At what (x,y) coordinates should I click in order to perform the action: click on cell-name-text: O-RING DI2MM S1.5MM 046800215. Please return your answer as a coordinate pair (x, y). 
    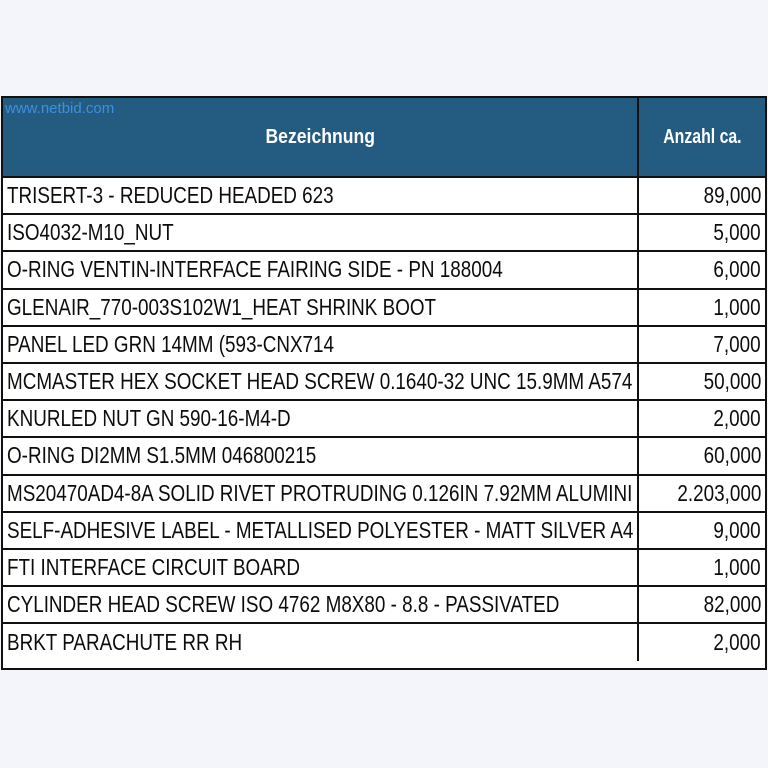
    Looking at the image, I should click on (162, 455).